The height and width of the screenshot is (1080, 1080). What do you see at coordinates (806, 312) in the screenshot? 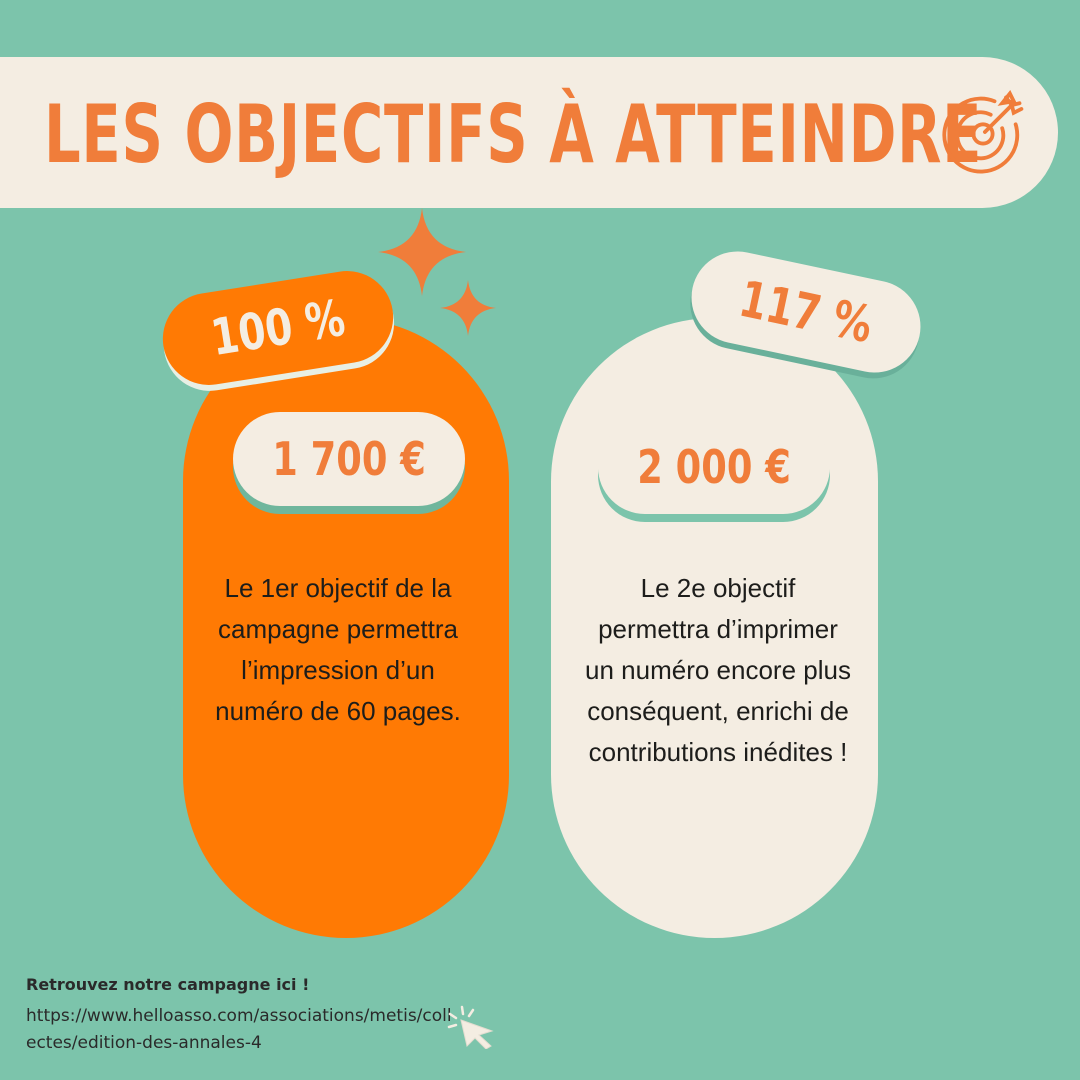
I see `goal-2-percent: 117 %` at bounding box center [806, 312].